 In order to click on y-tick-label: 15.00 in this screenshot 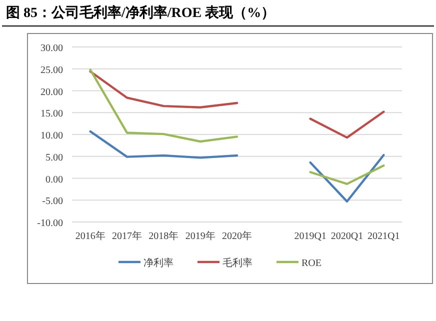, I will do `click(51, 114)`.